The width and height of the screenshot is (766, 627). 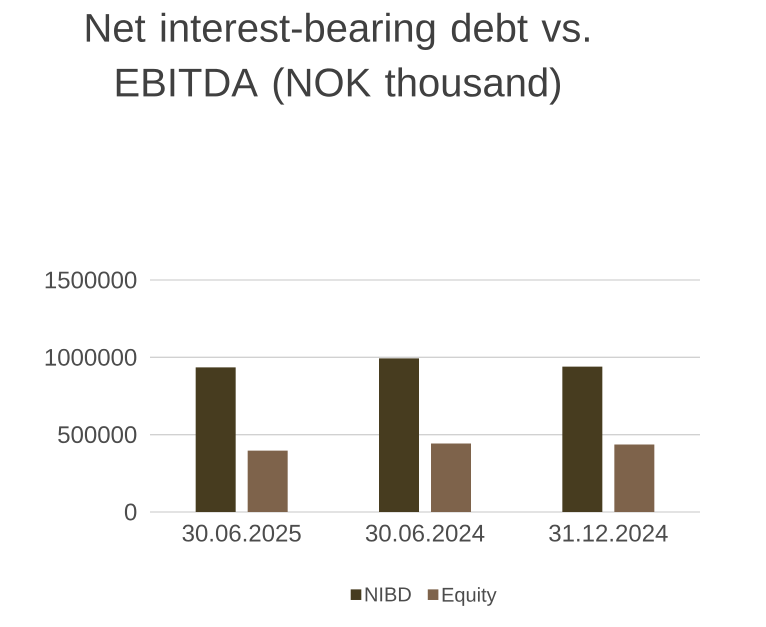 What do you see at coordinates (241, 533) in the screenshot?
I see `x-tick-label: 30.06.2025` at bounding box center [241, 533].